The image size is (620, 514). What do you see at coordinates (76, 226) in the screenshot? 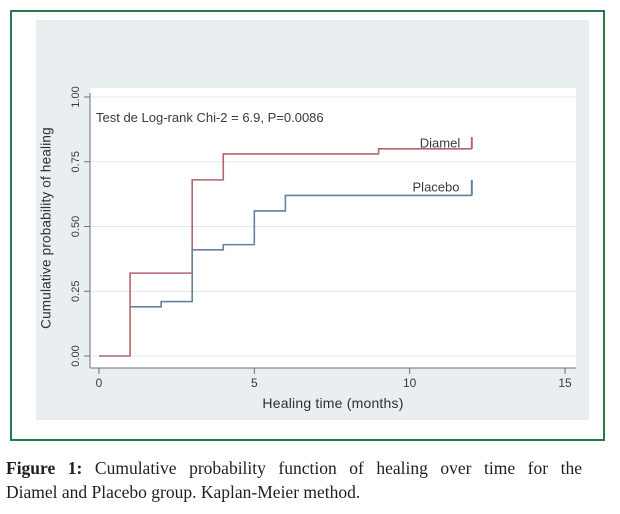
I see `y-tick-label: 0.50` at bounding box center [76, 226].